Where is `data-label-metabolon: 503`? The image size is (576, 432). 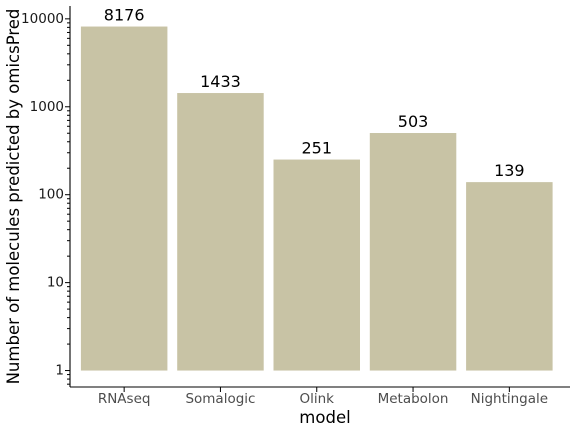 data-label-metabolon: 503 is located at coordinates (413, 121).